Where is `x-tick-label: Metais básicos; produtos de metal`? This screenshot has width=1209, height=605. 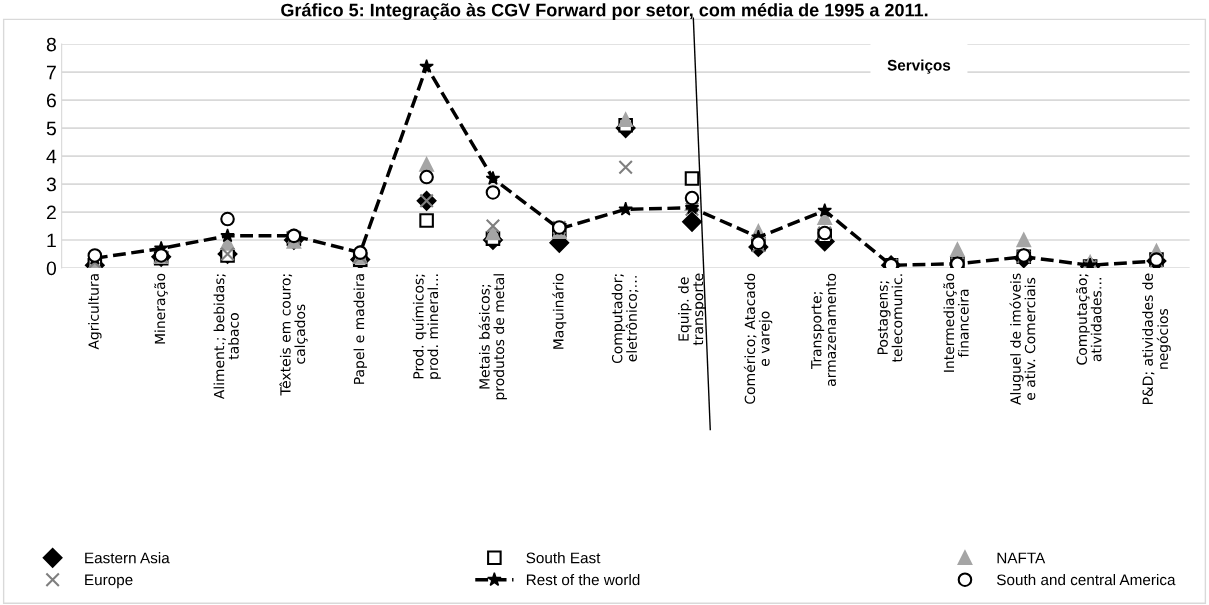 x-tick-label: Metais básicos; produtos de metal is located at coordinates (492, 337).